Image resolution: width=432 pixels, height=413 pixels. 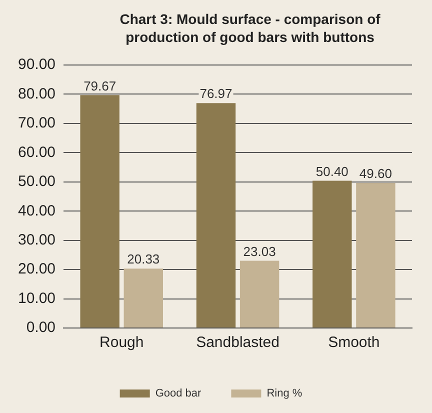 What do you see at coordinates (354, 343) in the screenshot?
I see `x-tick-label: Smooth` at bounding box center [354, 343].